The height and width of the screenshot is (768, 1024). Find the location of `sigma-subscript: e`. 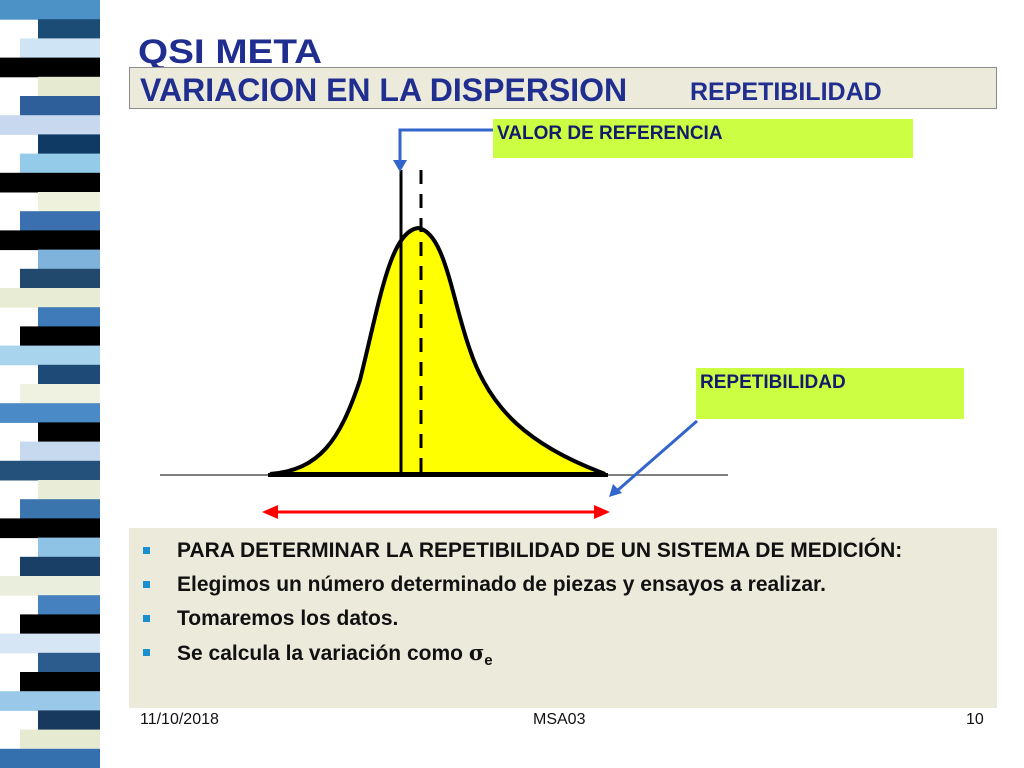

sigma-subscript: e is located at coordinates (488, 660).